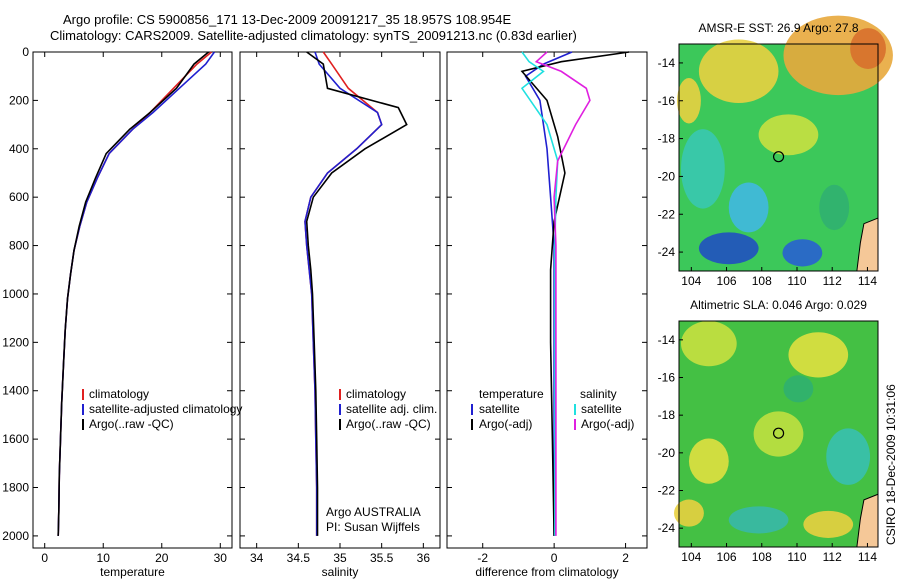  Describe the element at coordinates (15, 536) in the screenshot. I see `y-tick-label: 2000` at that location.